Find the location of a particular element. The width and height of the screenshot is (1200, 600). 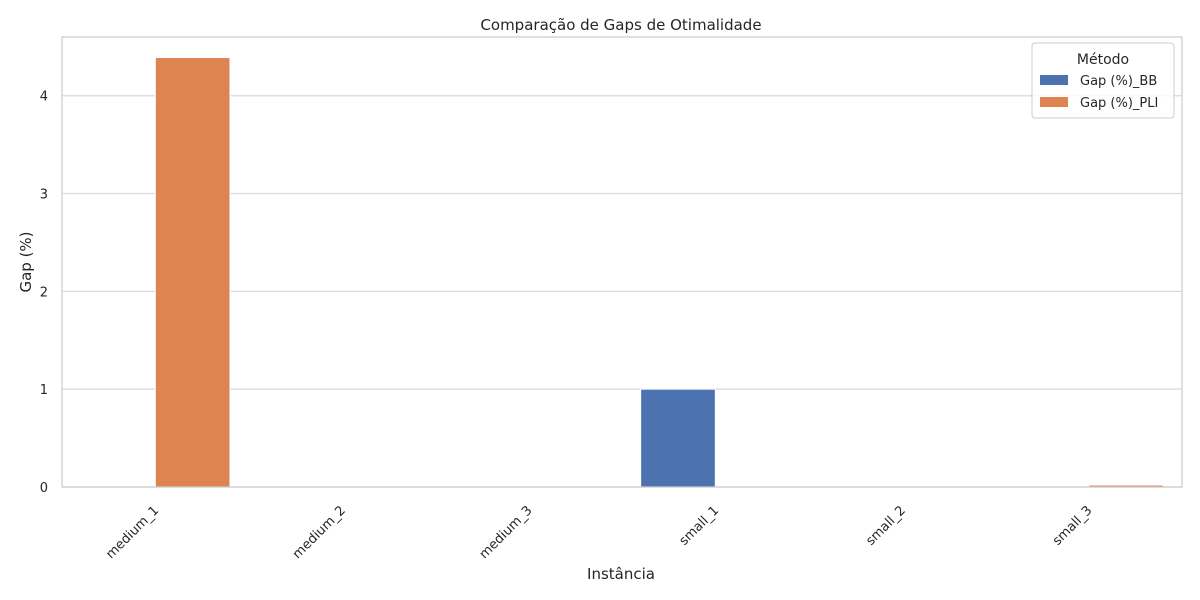

chart-title: Comparação de Gaps de Otimalidade is located at coordinates (620, 25).